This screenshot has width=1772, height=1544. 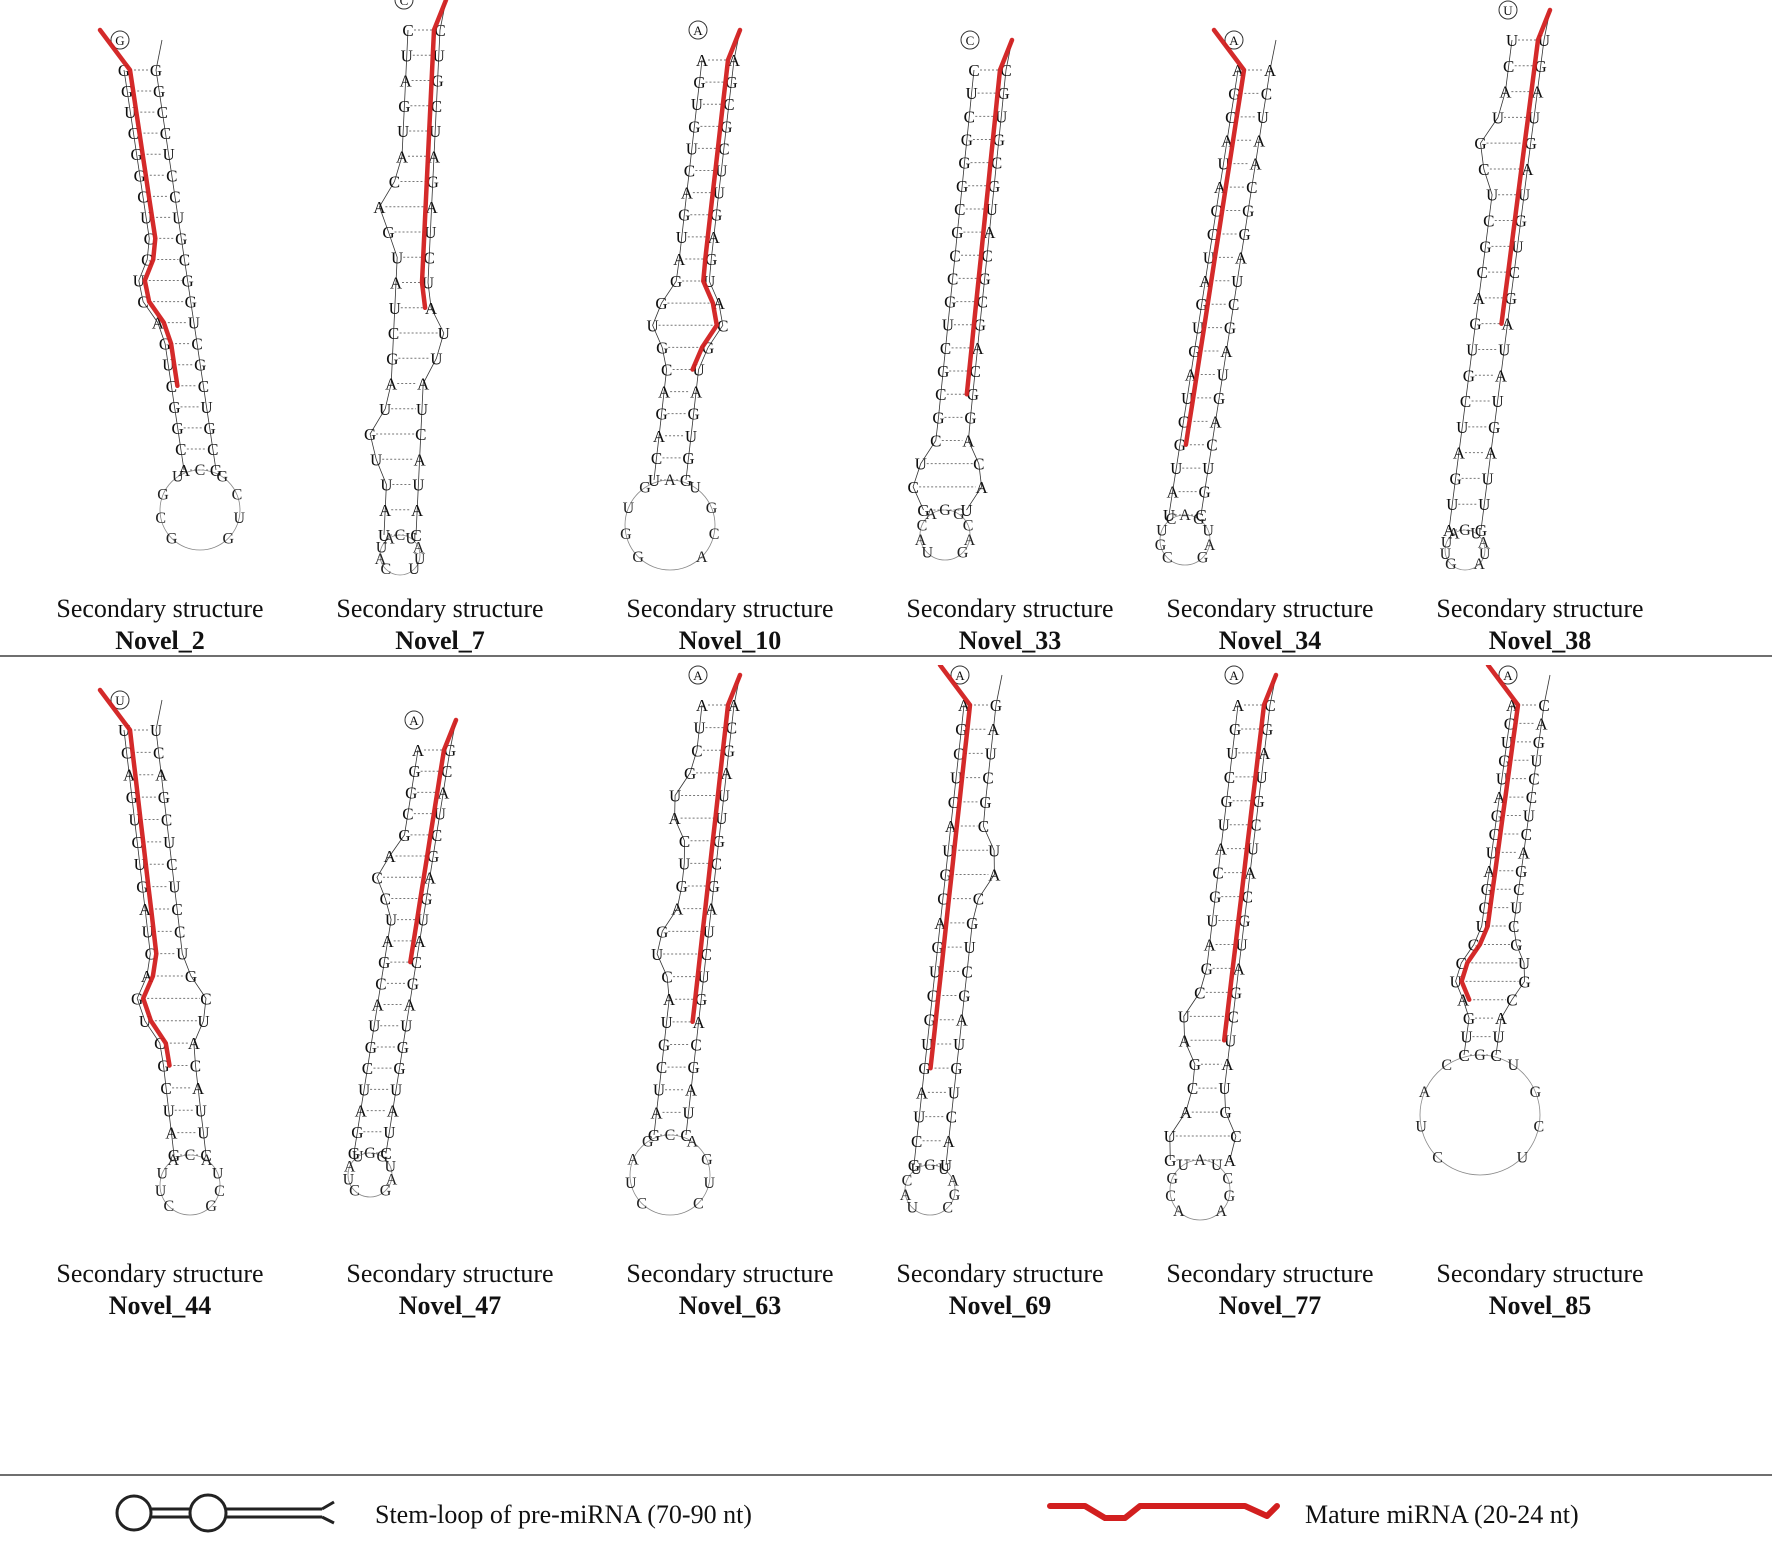 What do you see at coordinates (1000, 1305) in the screenshot?
I see `panel-name: Novel_69` at bounding box center [1000, 1305].